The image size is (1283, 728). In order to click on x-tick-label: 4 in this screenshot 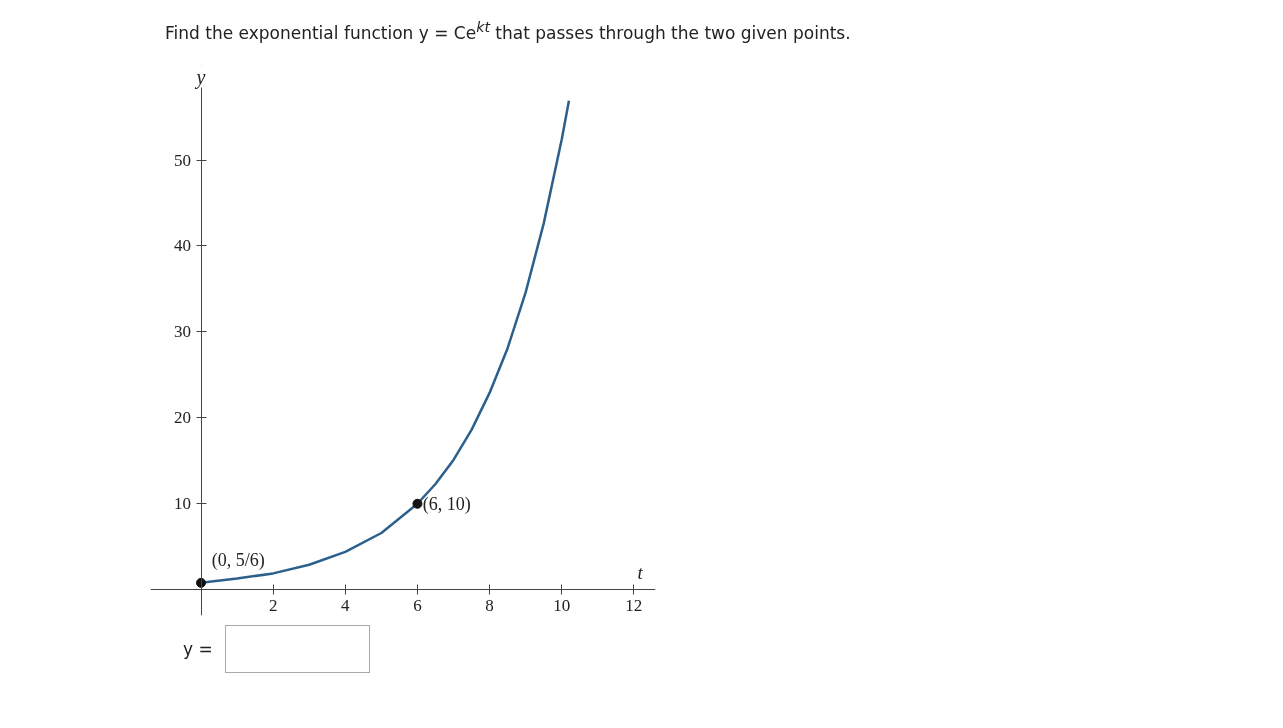, I will do `click(346, 605)`.